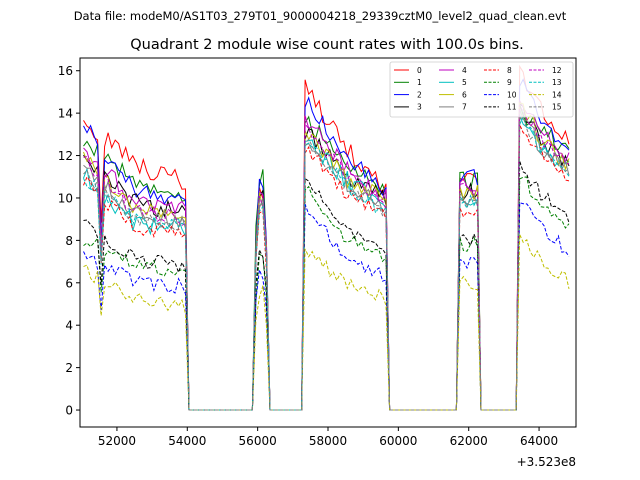 The image size is (640, 480). Describe the element at coordinates (419, 70) in the screenshot. I see `legend-label-0: 0` at that location.